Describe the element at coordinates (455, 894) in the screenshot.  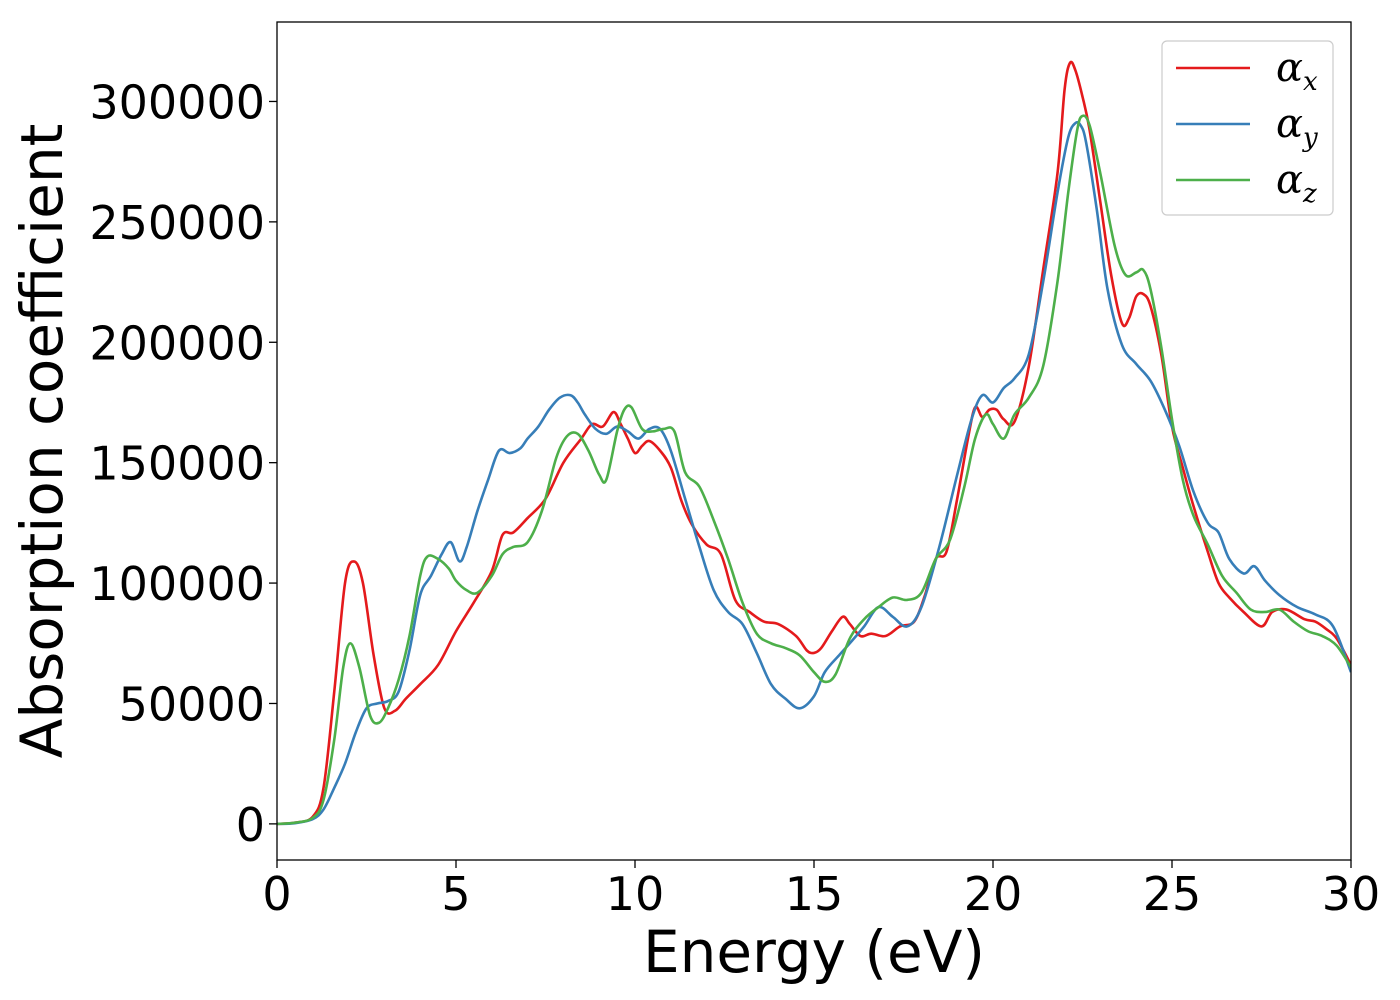
I see `x-tick-label: 5` at that location.